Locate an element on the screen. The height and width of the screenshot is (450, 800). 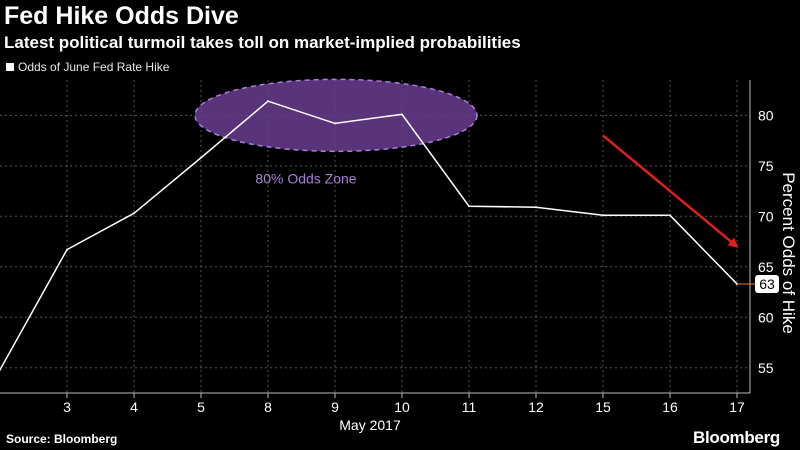
legend: Odds of June Fed Rate Hike is located at coordinates (87, 67).